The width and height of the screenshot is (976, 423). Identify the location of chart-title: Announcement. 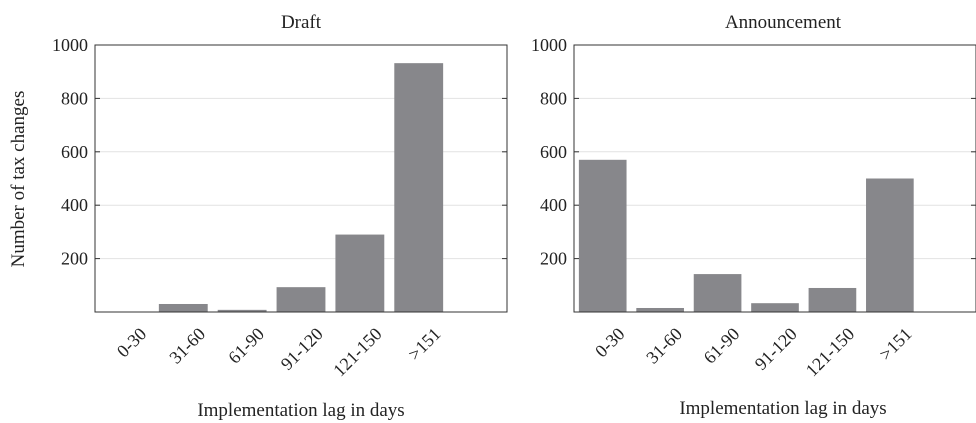
(783, 22).